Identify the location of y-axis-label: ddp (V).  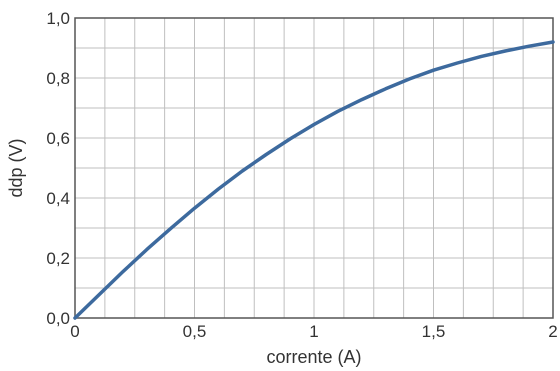
(16, 167).